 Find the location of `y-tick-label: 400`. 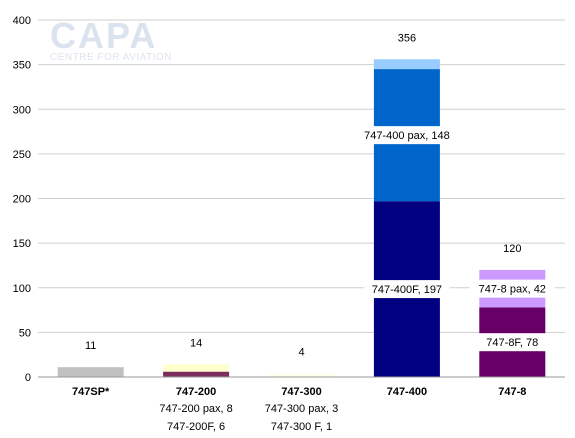

y-tick-label: 400 is located at coordinates (22, 21).